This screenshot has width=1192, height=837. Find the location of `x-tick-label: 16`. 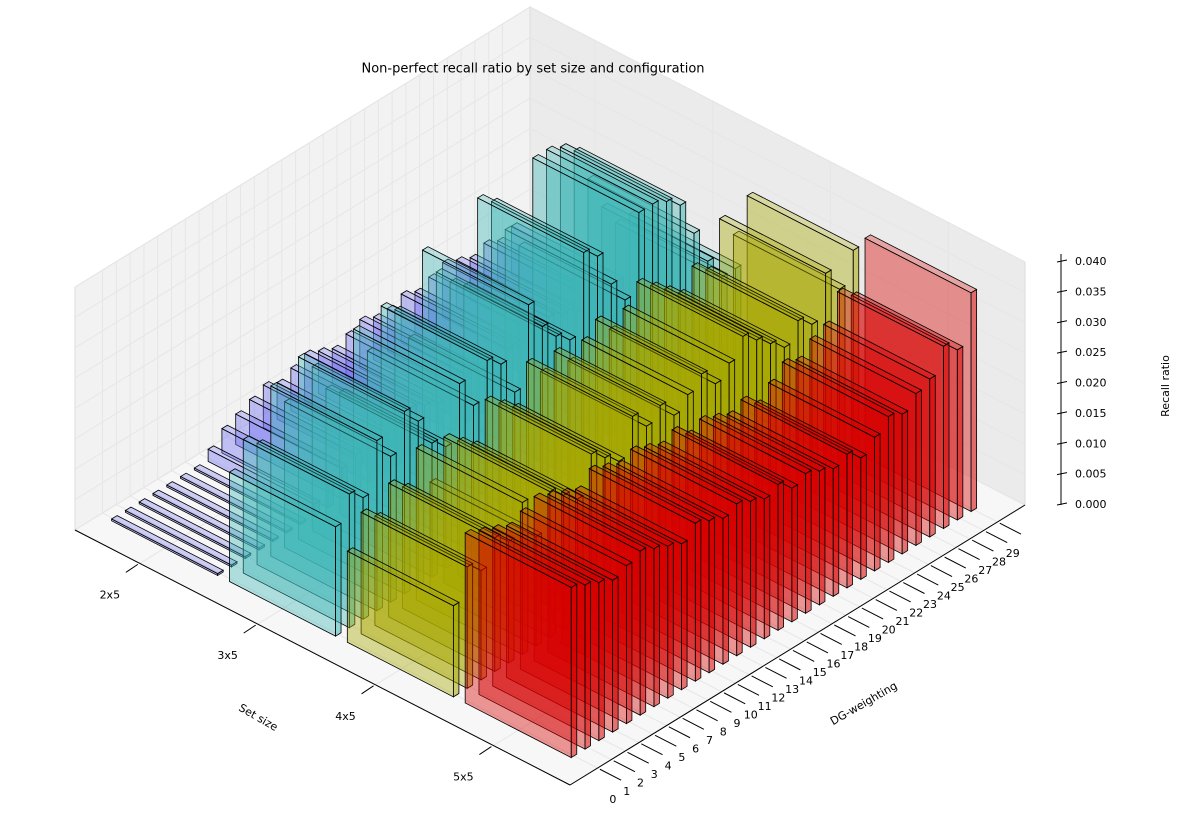

x-tick-label: 16 is located at coordinates (834, 663).